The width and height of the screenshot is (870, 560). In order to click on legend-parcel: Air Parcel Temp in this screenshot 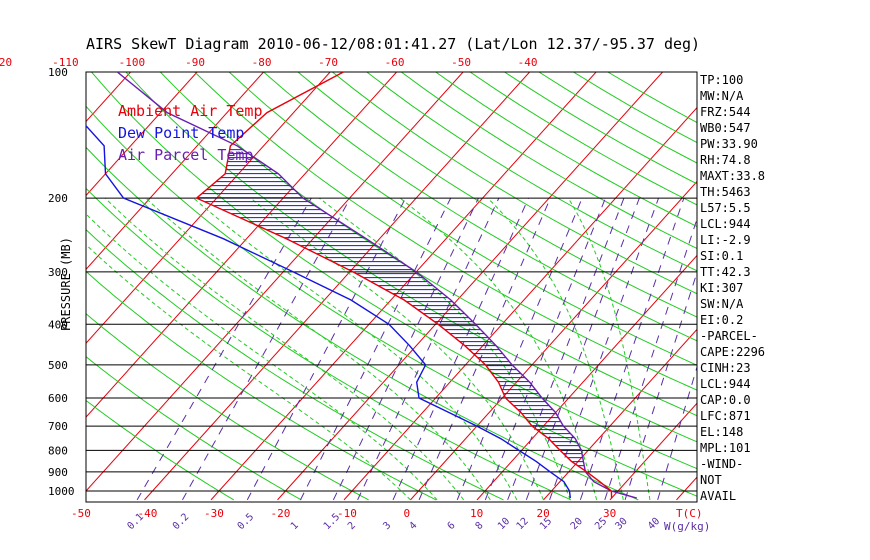, I will do `click(185, 155)`.